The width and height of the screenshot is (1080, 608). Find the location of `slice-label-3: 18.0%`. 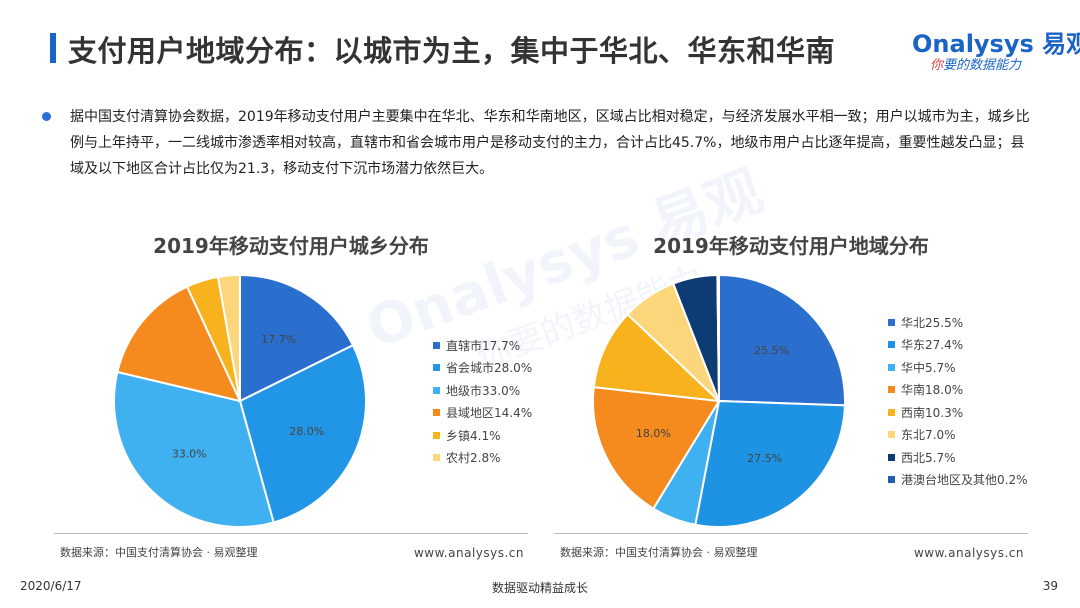

slice-label-3: 18.0% is located at coordinates (653, 433).